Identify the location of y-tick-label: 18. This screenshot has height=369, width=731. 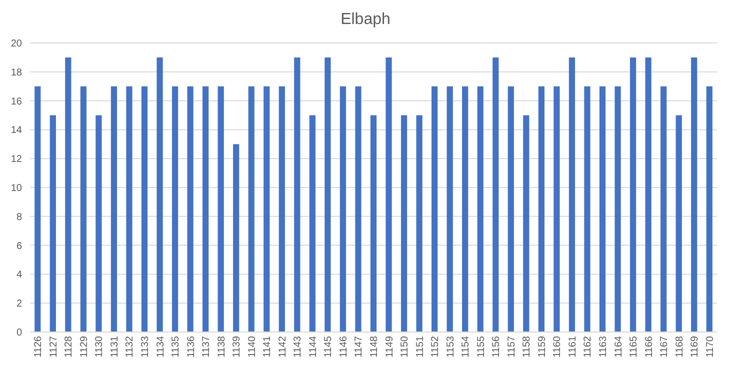
(16, 72).